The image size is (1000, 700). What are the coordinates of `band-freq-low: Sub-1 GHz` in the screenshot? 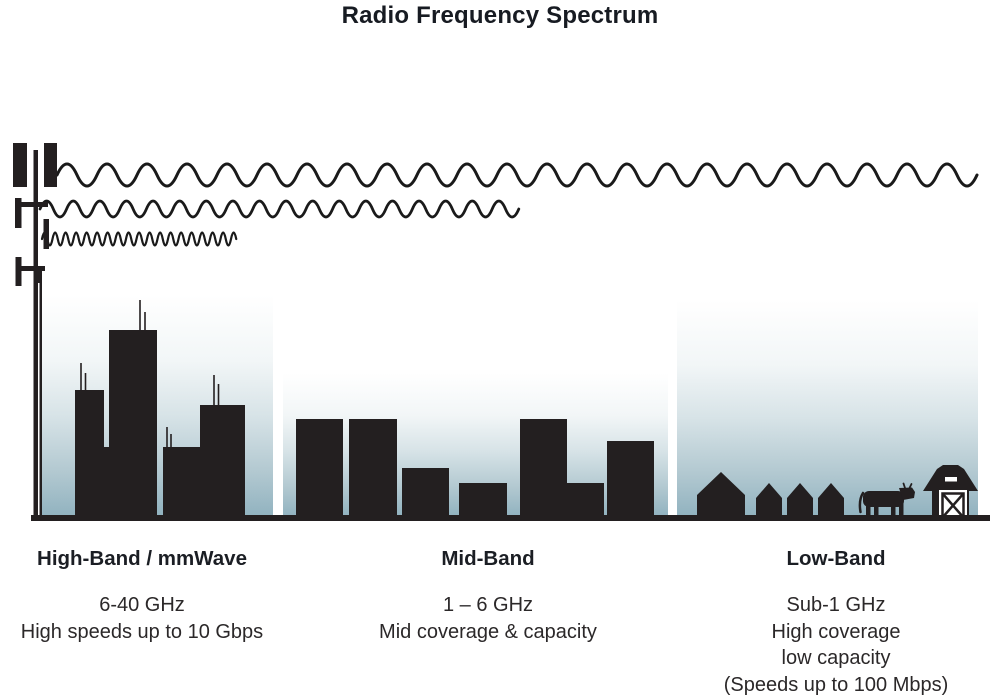 It's located at (836, 605).